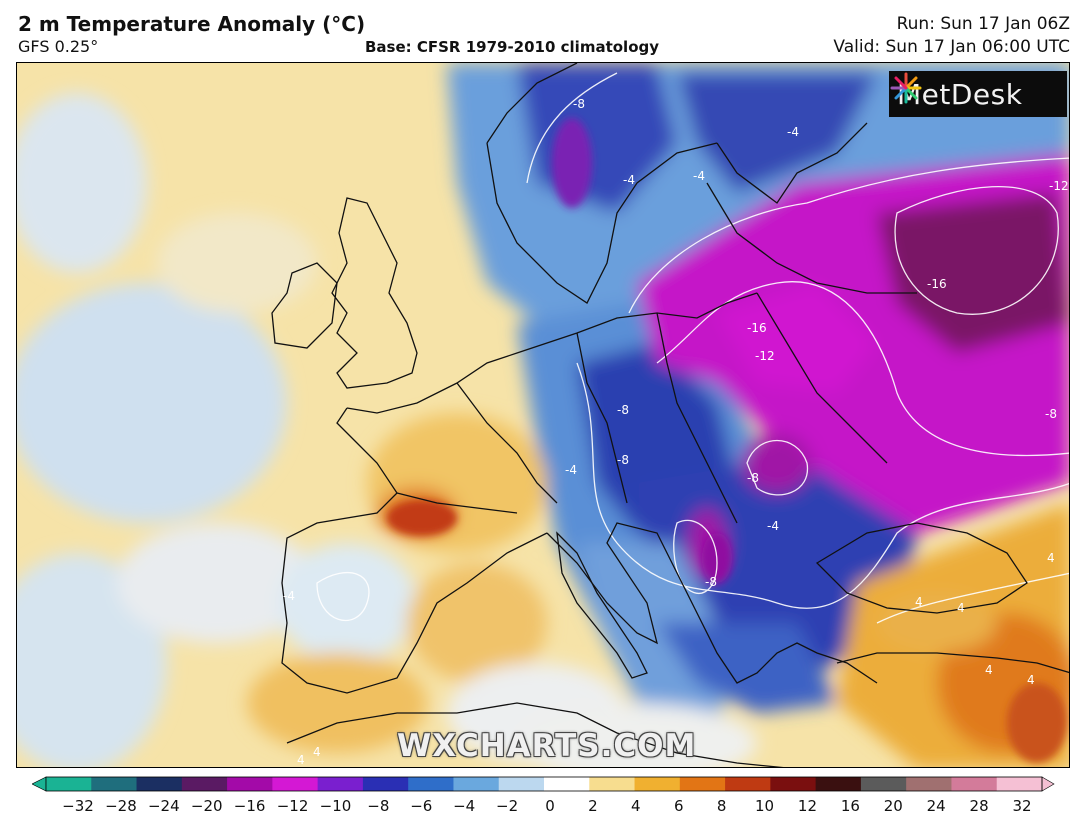 The width and height of the screenshot is (1076, 824). Describe the element at coordinates (983, 24) in the screenshot. I see `run-time-label: Run: Sun 17 Jan 06Z` at that location.